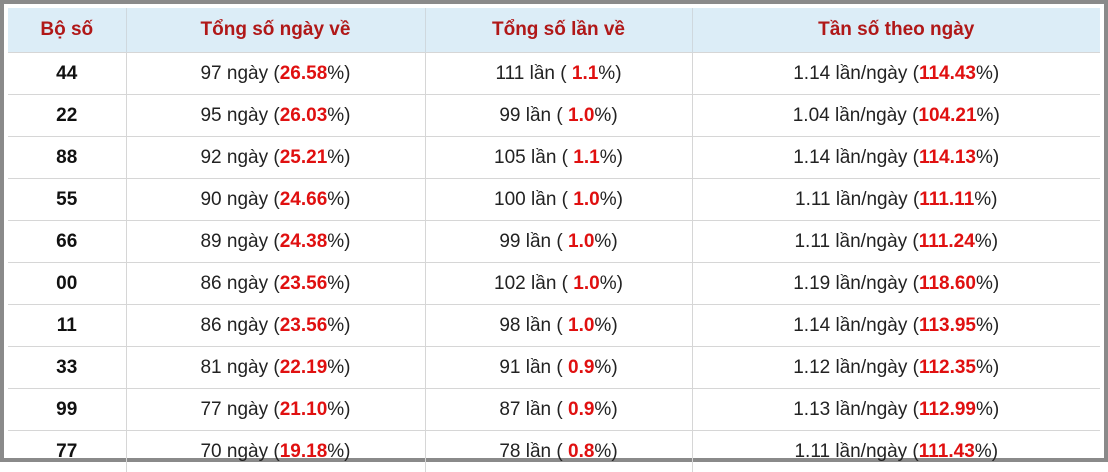 Image resolution: width=1108 pixels, height=472 pixels. What do you see at coordinates (896, 30) in the screenshot?
I see `header-cell: Tần số theo ngày` at bounding box center [896, 30].